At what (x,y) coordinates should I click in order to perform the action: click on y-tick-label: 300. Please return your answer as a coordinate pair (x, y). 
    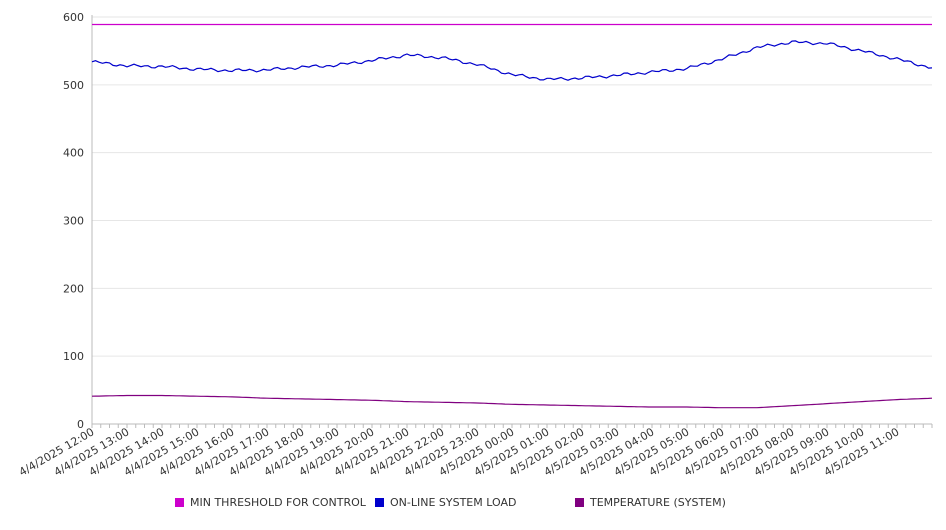
    Looking at the image, I should click on (73, 221).